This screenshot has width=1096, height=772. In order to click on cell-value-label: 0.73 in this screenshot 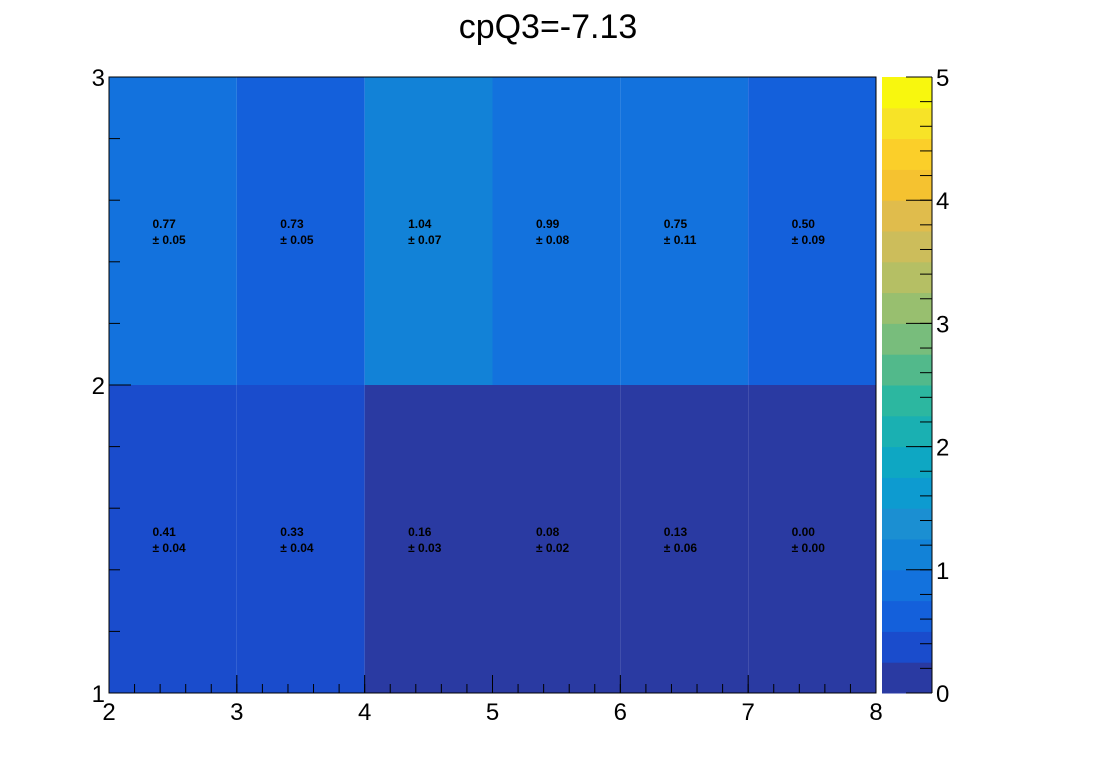, I will do `click(292, 224)`.